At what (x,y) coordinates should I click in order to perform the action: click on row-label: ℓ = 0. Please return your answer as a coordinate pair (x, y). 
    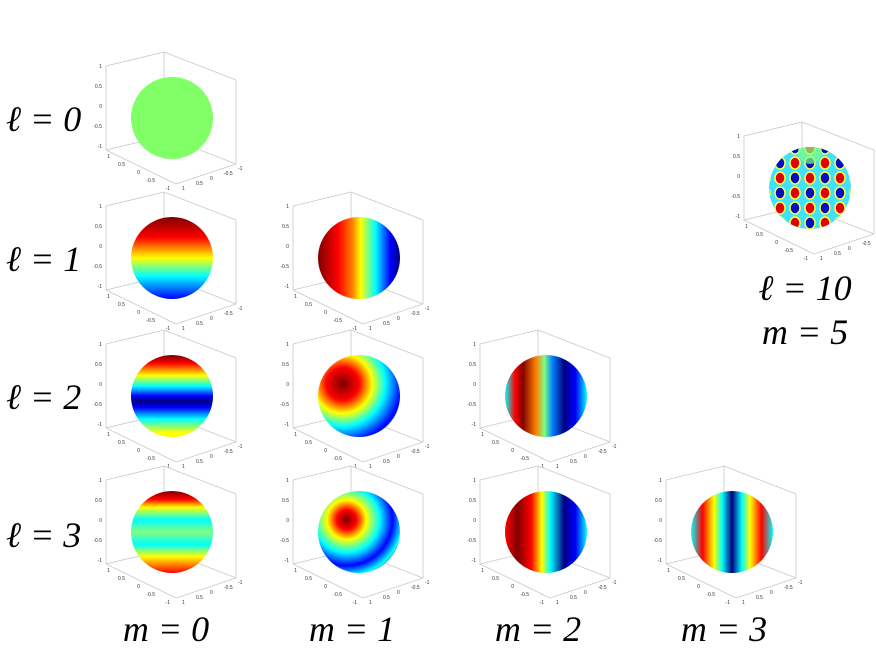
    Looking at the image, I should click on (43, 119).